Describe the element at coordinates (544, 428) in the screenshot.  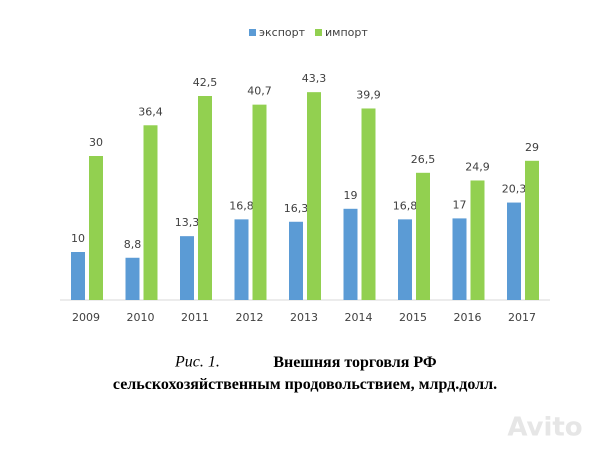
I see `watermark: Avito` at that location.